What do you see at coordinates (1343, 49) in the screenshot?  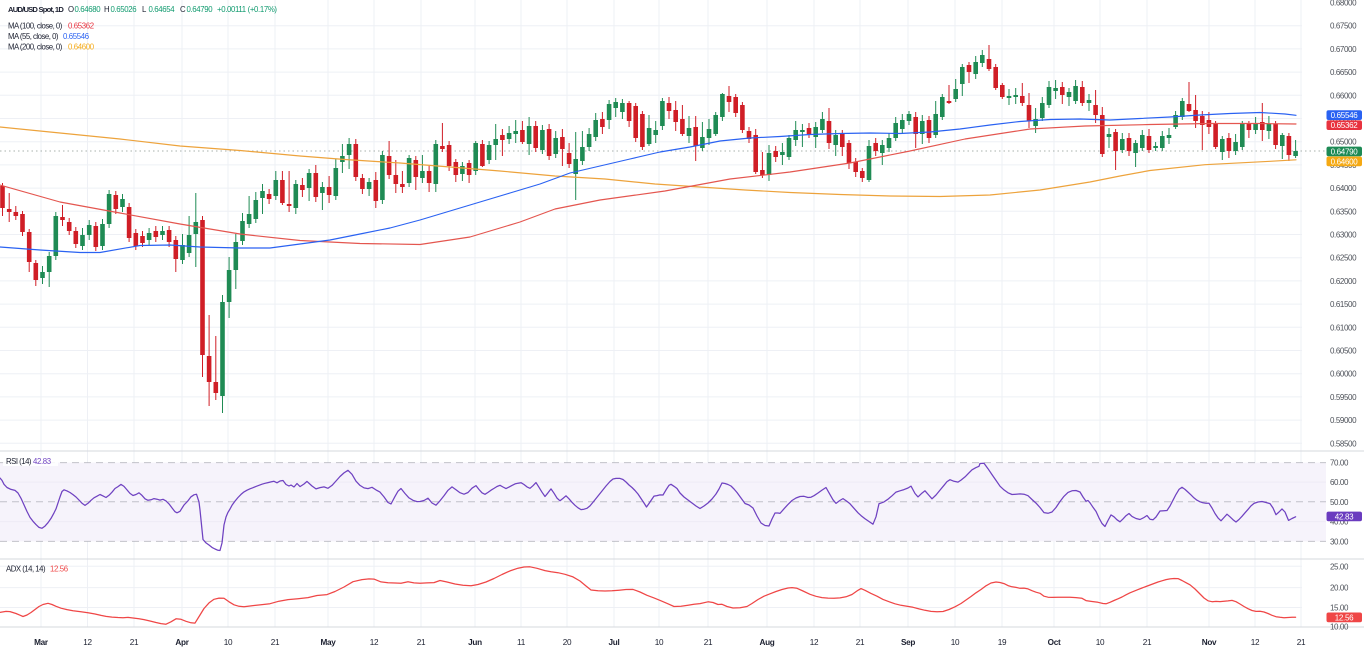 I see `svg-text: 0.67000` at bounding box center [1343, 49].